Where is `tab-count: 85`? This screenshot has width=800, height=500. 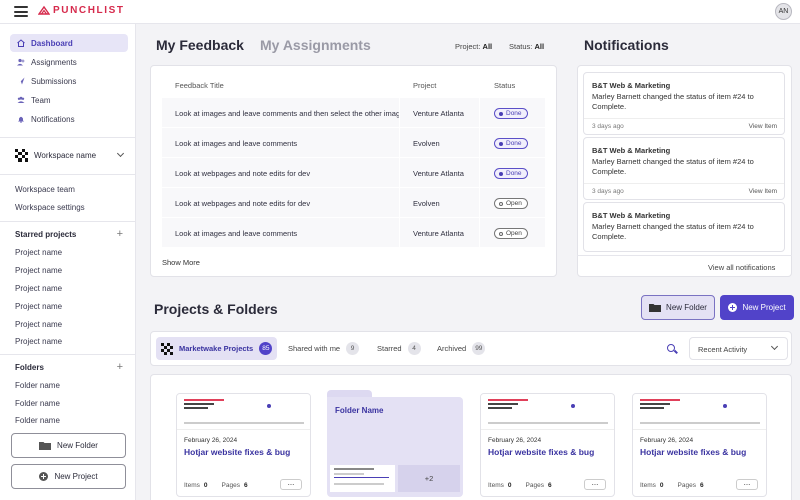
tab-count: 85 is located at coordinates (266, 348).